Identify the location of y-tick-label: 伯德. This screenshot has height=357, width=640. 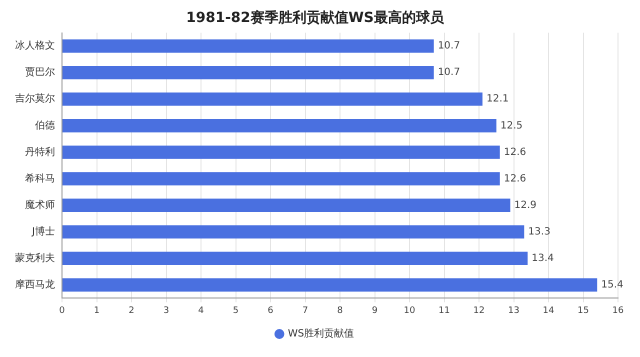
(45, 125).